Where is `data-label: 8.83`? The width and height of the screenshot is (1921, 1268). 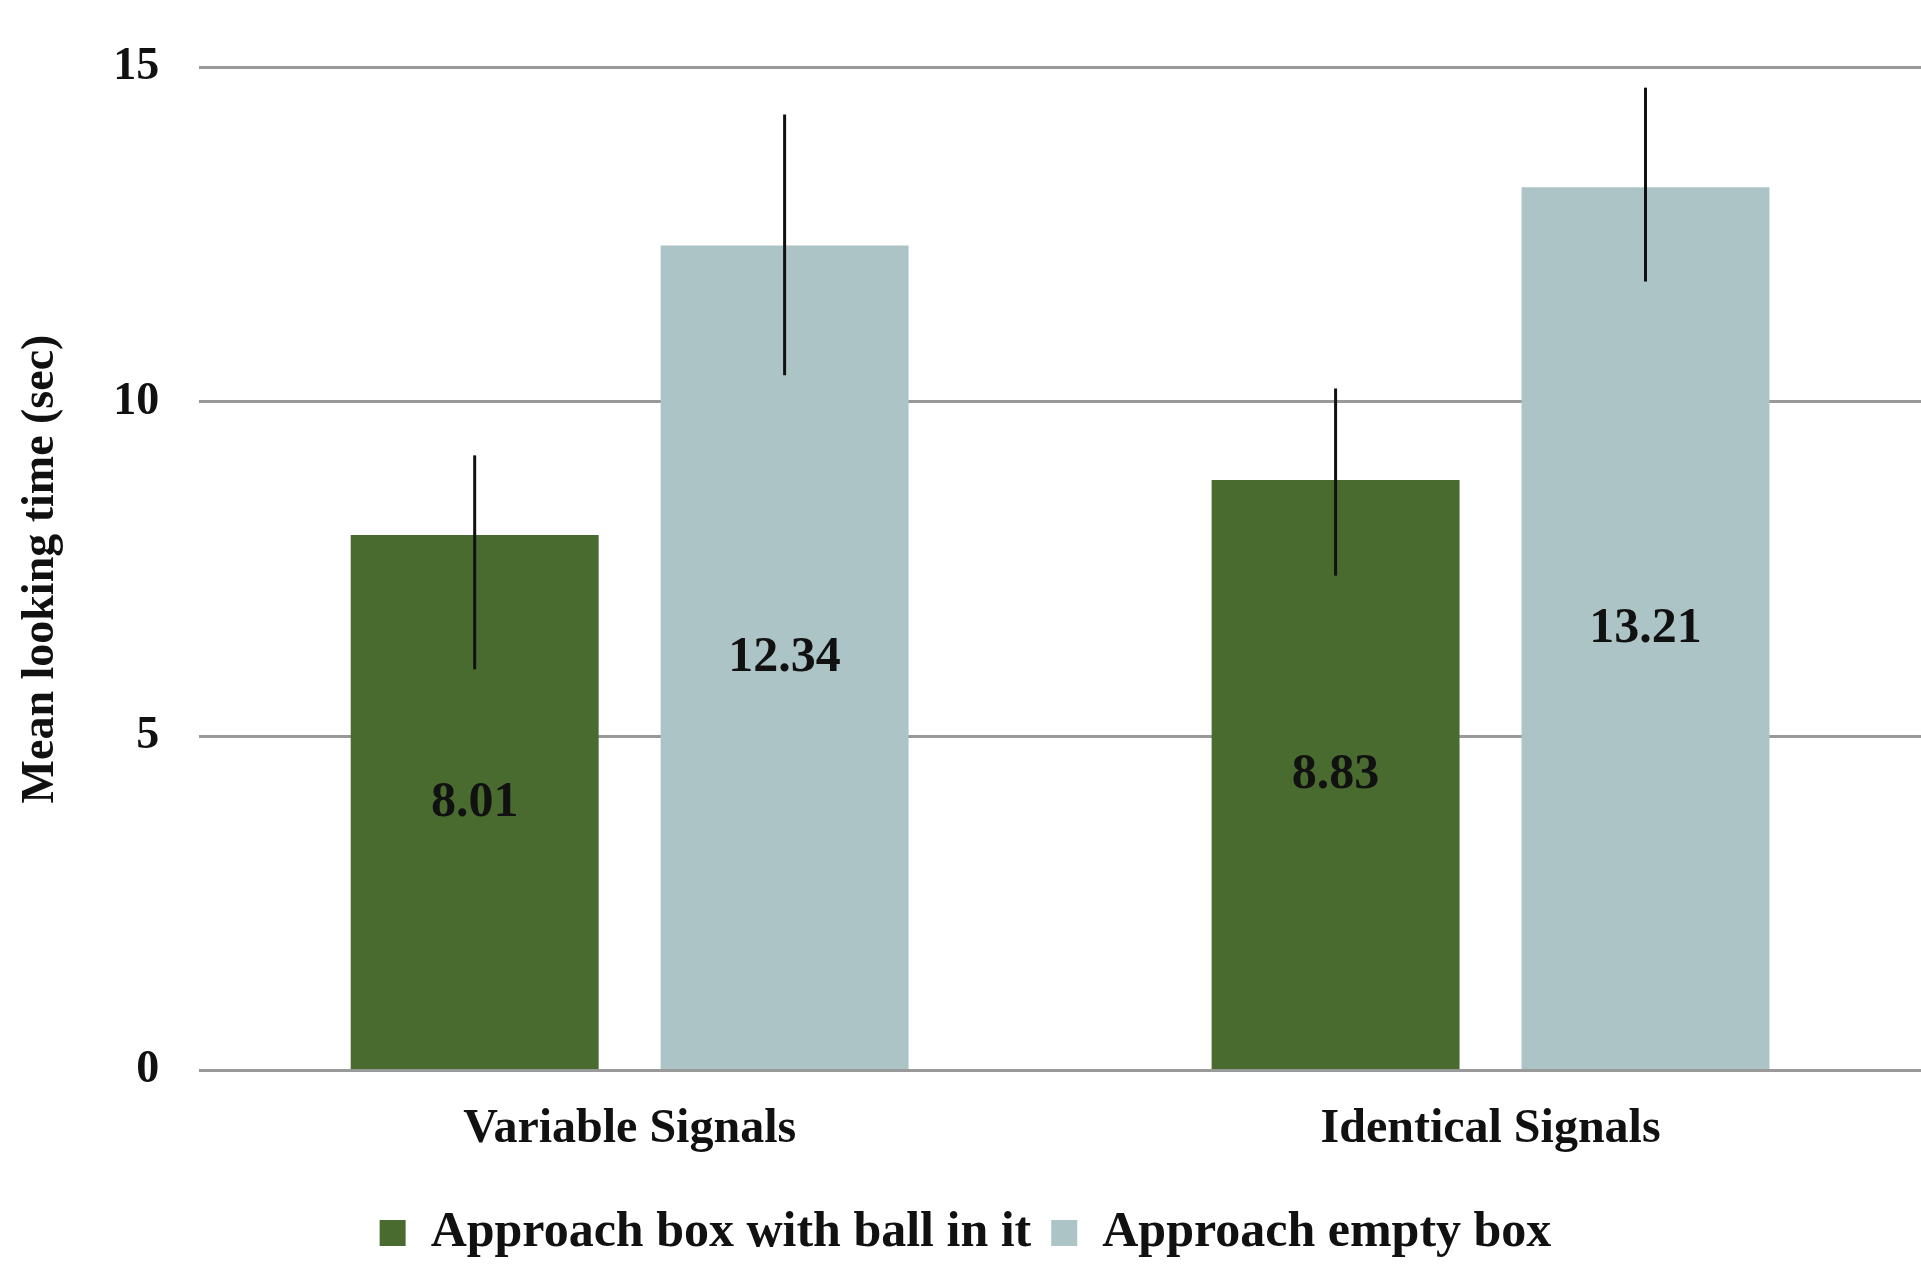
data-label: 8.83 is located at coordinates (1335, 771).